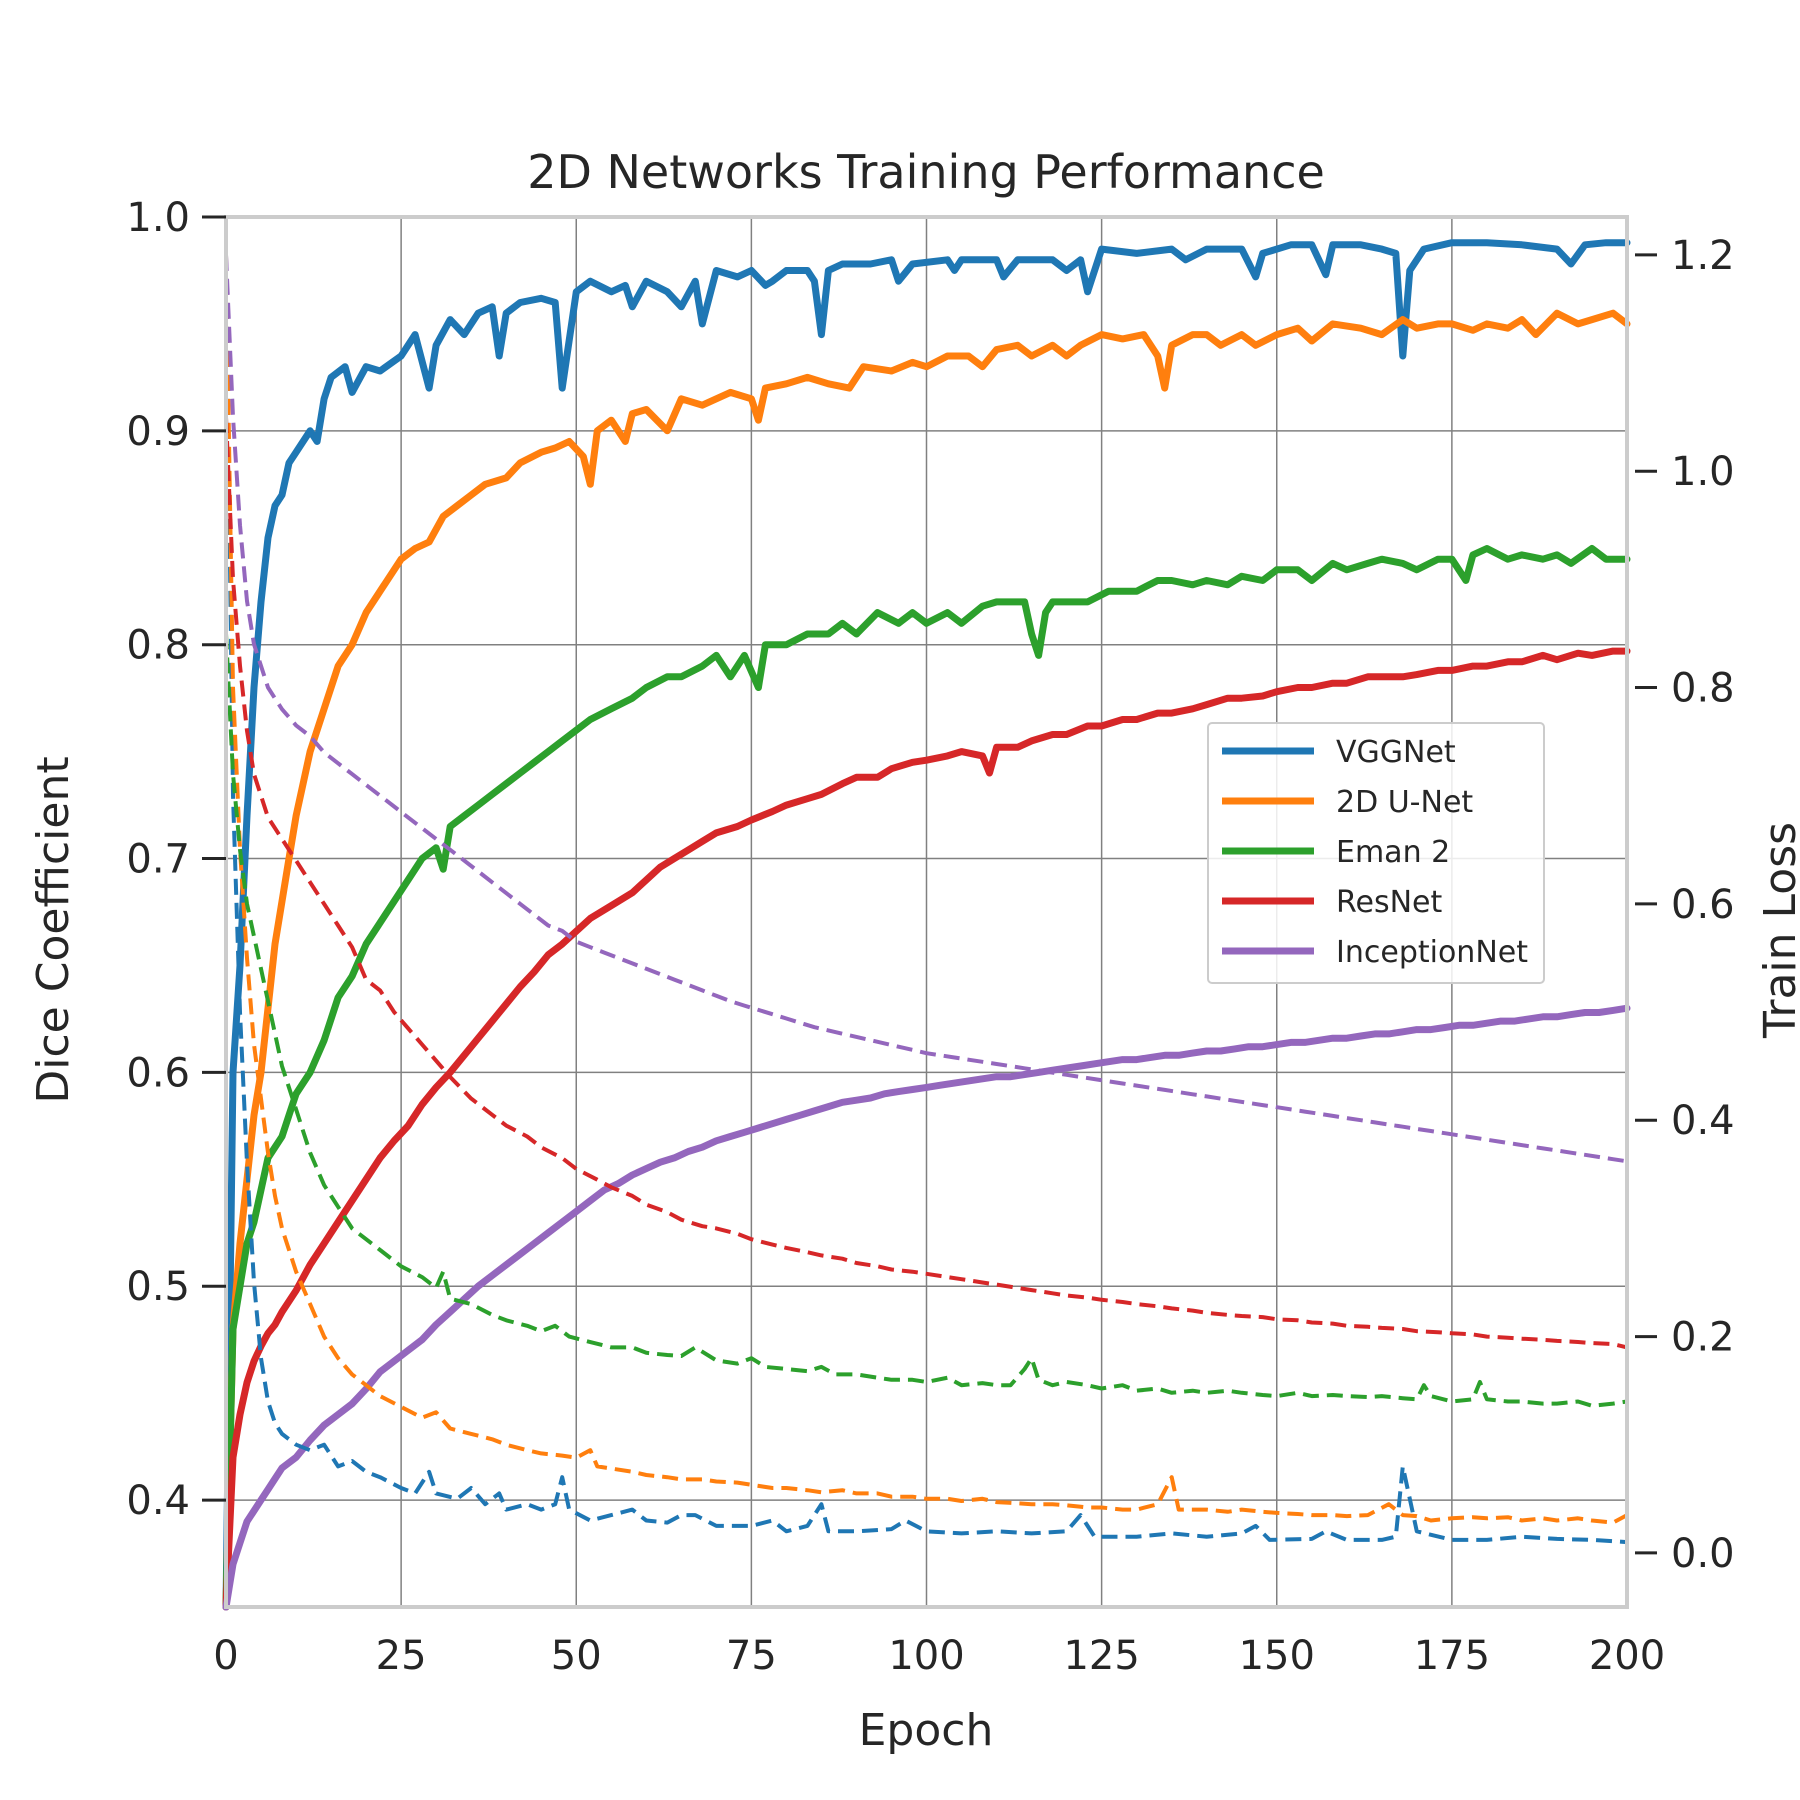 This screenshot has width=1800, height=1800. What do you see at coordinates (158, 218) in the screenshot?
I see `y-left-tick-label: 1.0` at bounding box center [158, 218].